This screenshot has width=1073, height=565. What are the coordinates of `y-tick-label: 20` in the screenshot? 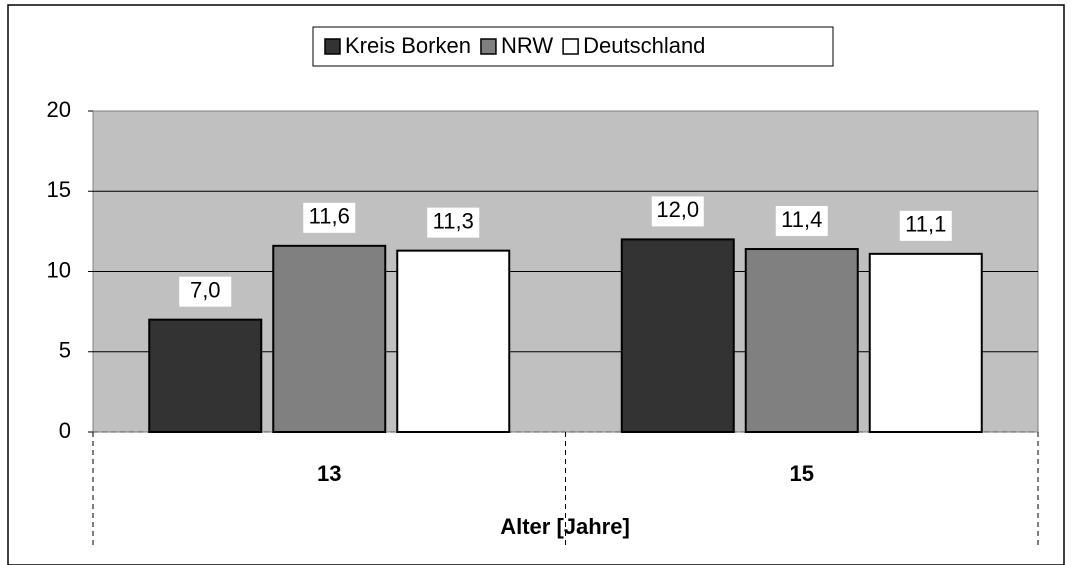 It's located at (59, 109).